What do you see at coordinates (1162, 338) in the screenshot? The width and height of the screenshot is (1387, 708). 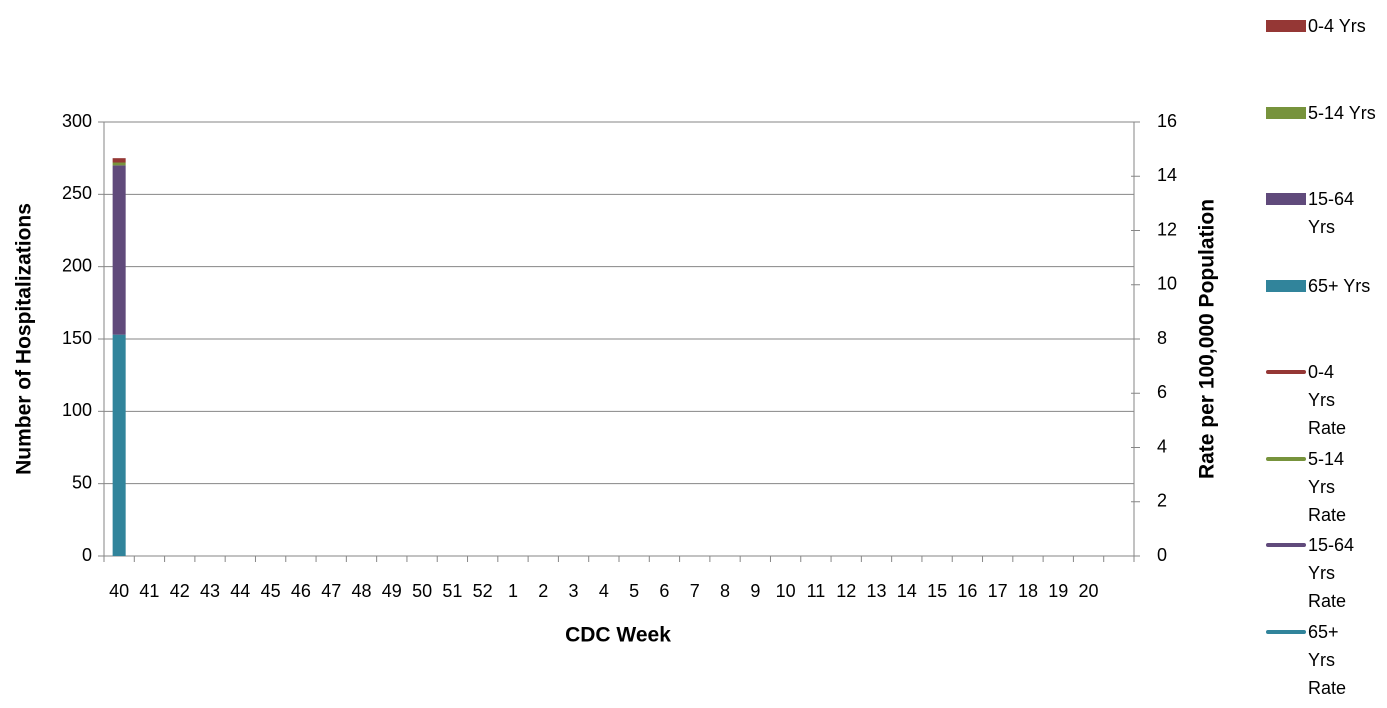 I see `y2-tick-label: 8` at bounding box center [1162, 338].